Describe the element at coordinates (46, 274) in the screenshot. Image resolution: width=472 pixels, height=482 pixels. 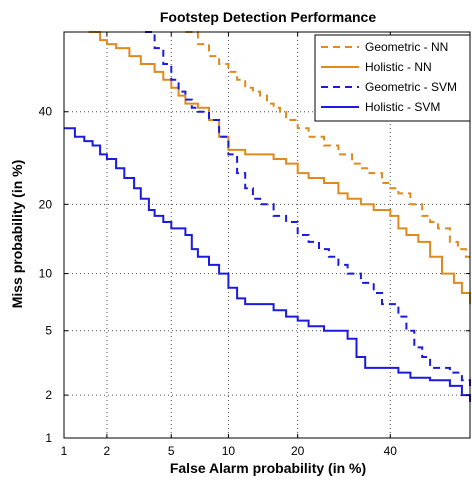
I see `y-tick-label: 10` at that location.